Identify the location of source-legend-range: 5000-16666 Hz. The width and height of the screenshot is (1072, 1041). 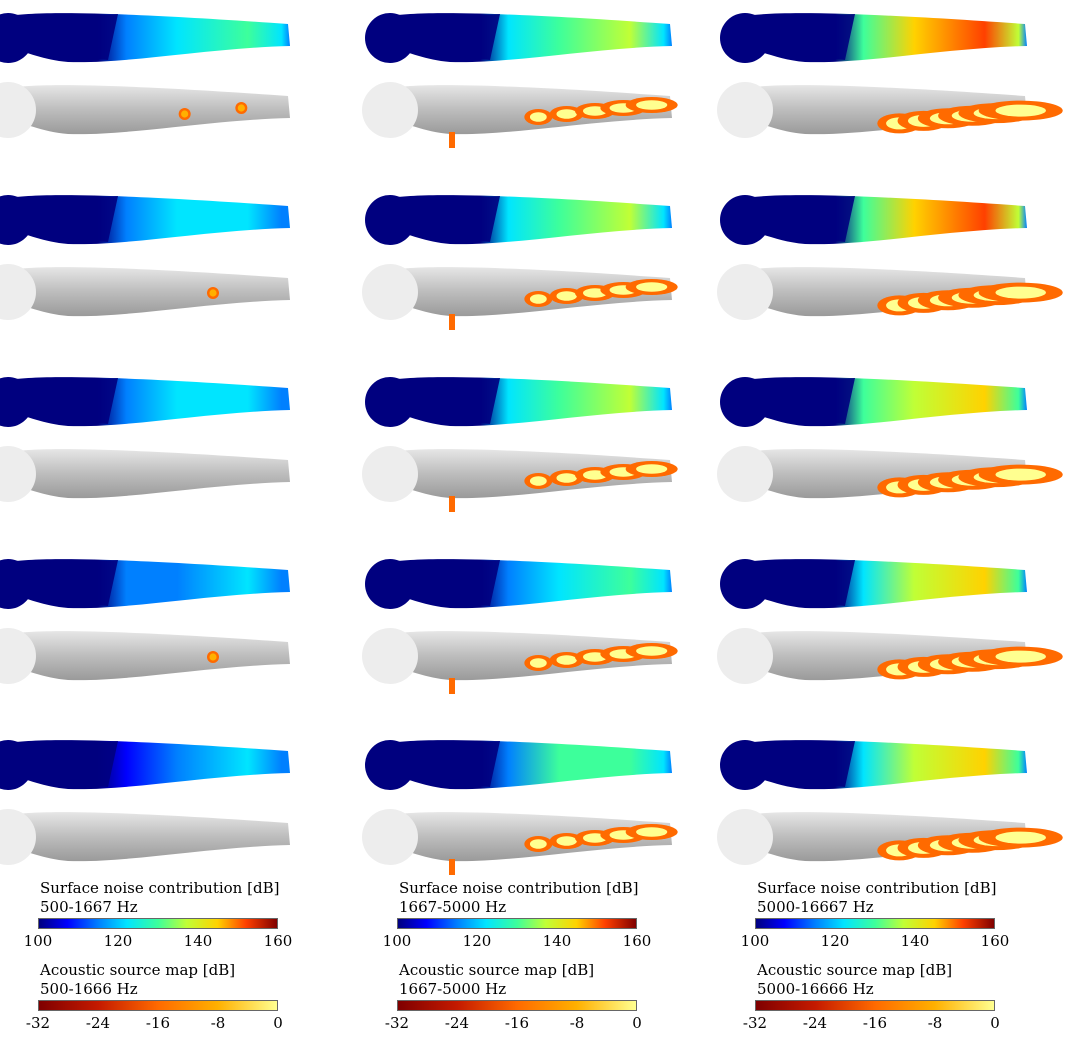
(815, 989).